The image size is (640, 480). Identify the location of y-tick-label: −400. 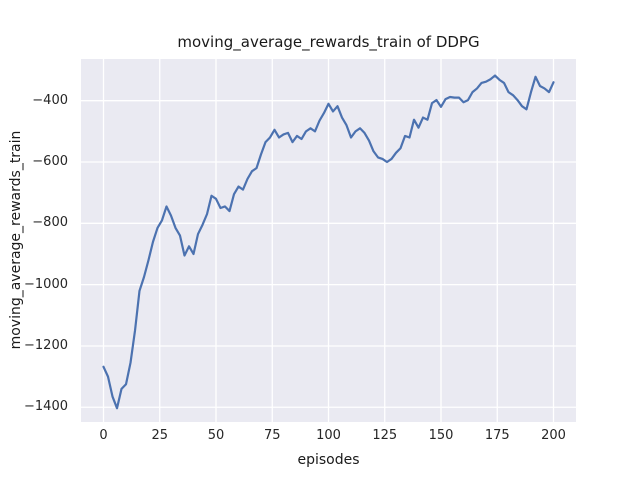
(50, 100).